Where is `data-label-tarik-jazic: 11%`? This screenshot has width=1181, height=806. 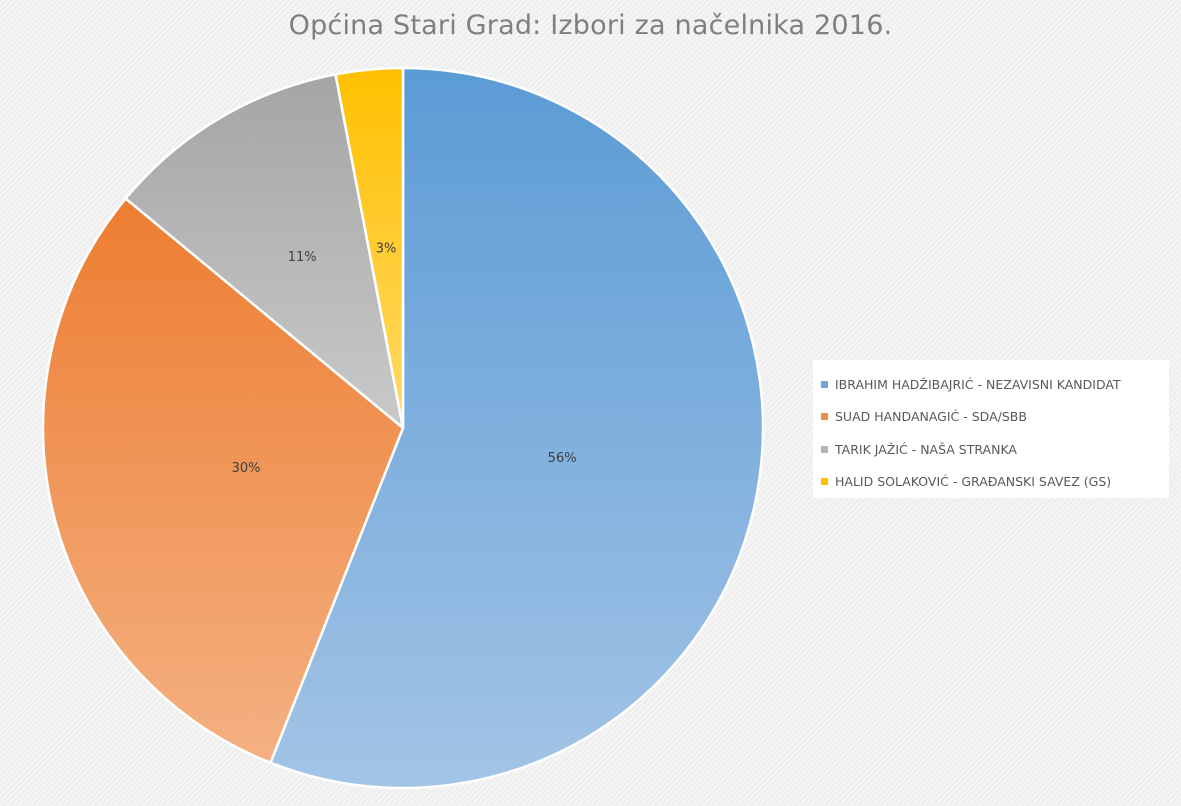
data-label-tarik-jazic: 11% is located at coordinates (302, 257).